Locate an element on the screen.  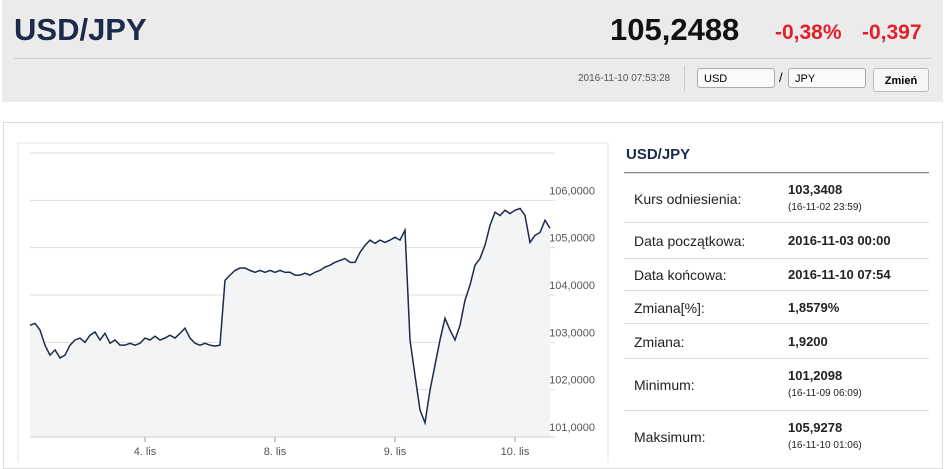
submit-button: Zmień is located at coordinates (901, 80).